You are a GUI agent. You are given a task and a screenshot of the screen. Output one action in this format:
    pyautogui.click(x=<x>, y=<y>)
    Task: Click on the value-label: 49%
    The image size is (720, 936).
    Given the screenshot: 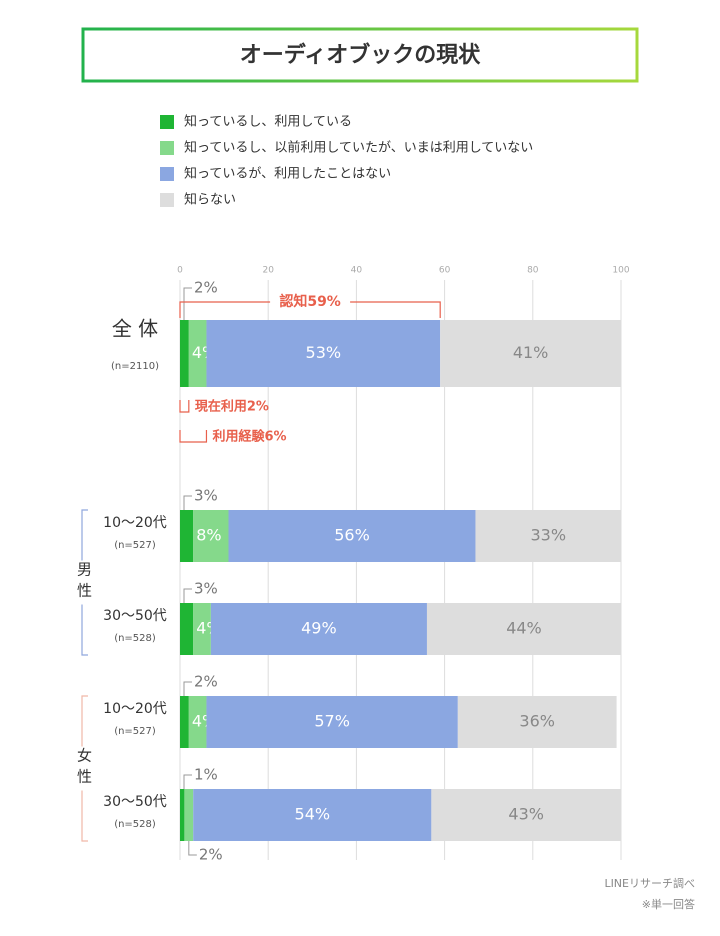 What is the action you would take?
    pyautogui.click(x=319, y=628)
    